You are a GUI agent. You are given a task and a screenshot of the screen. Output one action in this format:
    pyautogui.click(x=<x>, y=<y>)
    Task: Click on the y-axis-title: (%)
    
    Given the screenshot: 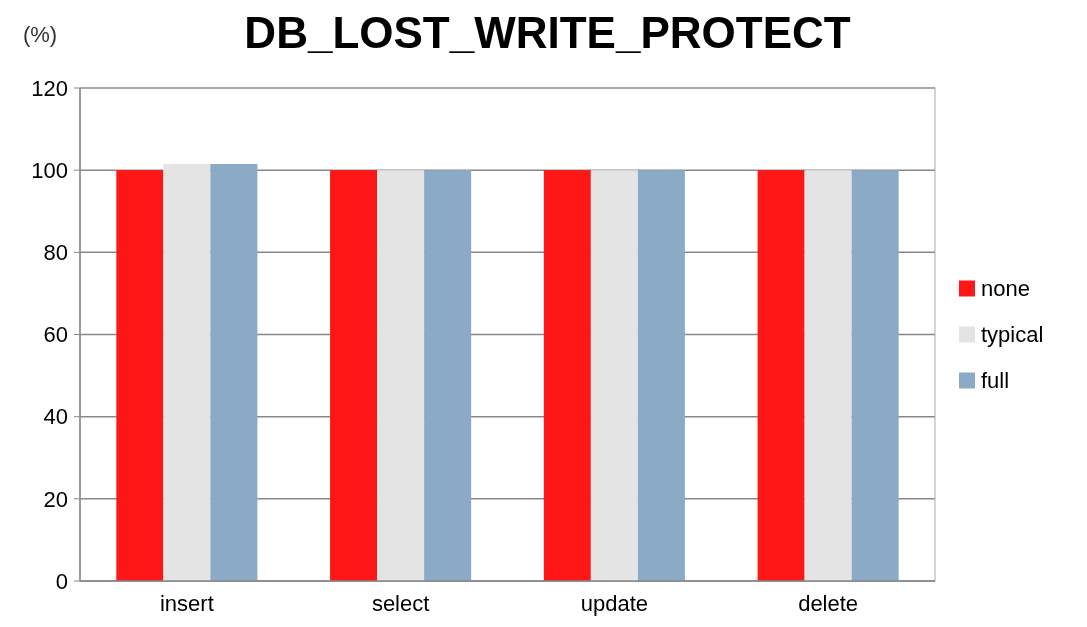 What is the action you would take?
    pyautogui.click(x=40, y=34)
    